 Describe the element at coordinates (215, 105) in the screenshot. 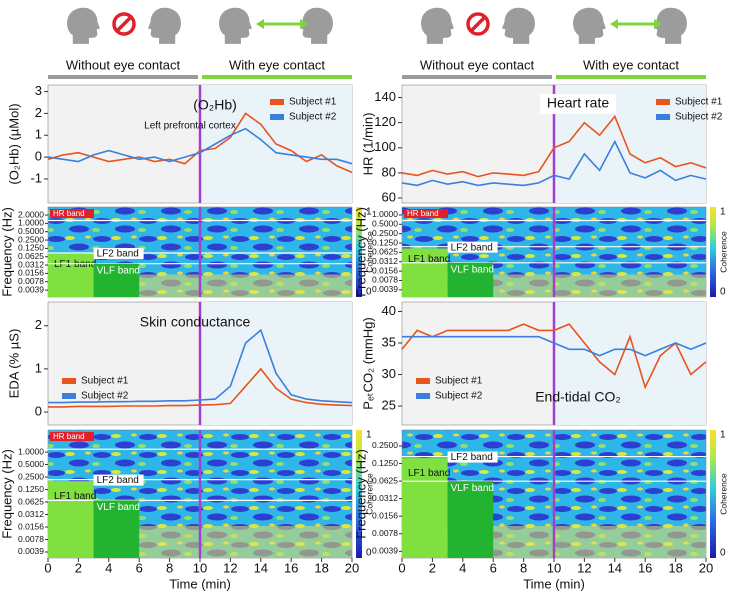

I see `chart-title: (O₂Hb)` at that location.